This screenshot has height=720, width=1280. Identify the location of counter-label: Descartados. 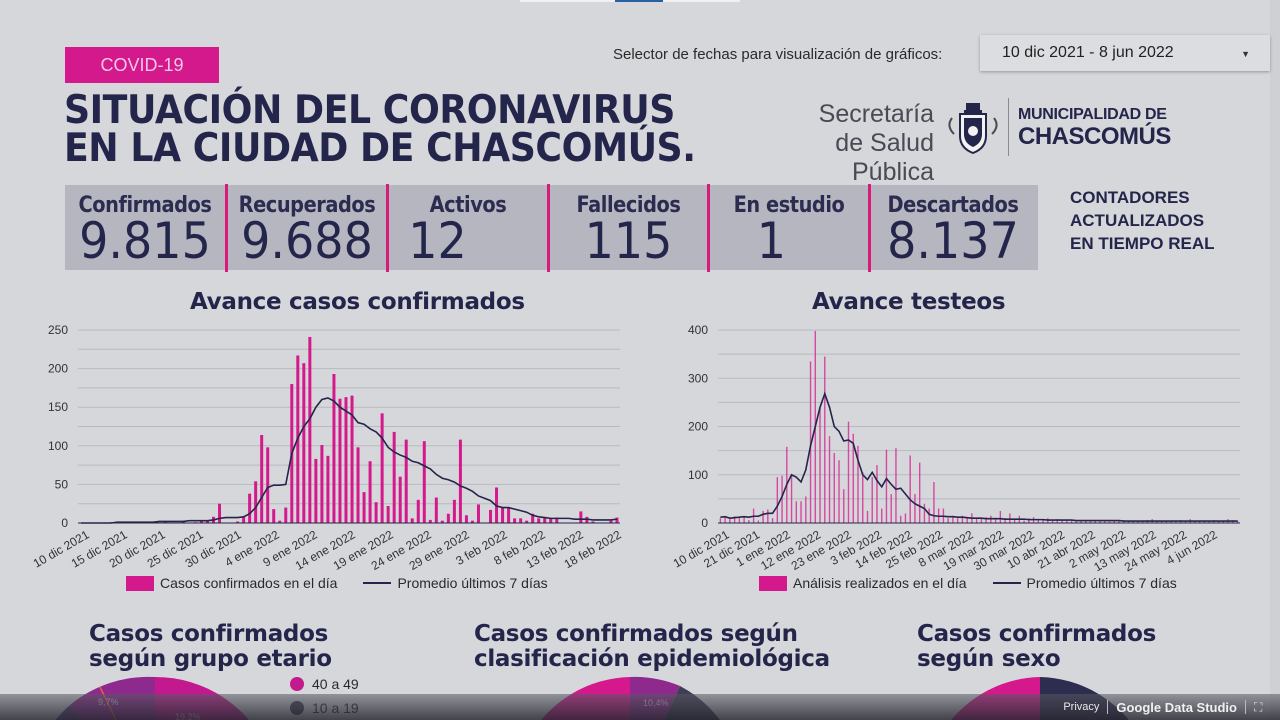
(953, 205).